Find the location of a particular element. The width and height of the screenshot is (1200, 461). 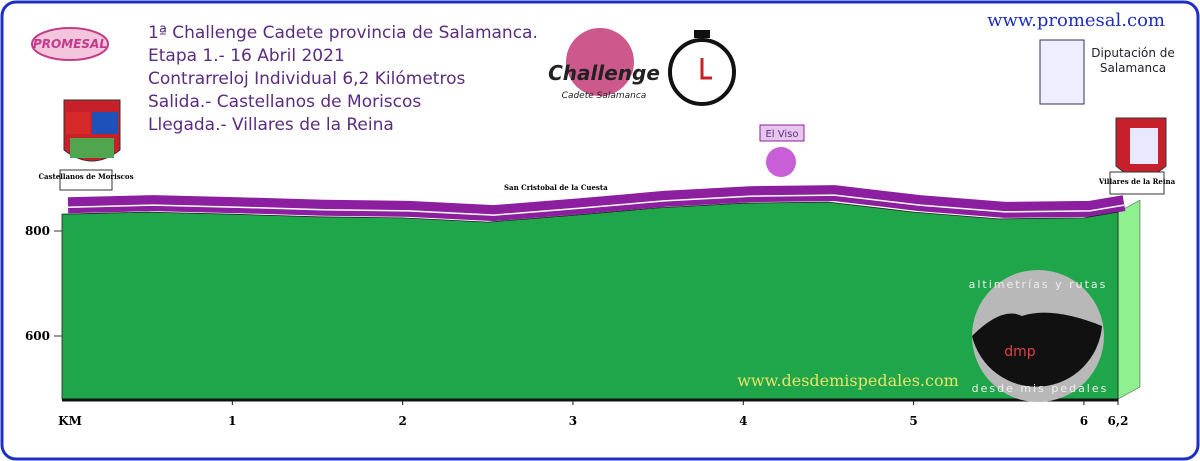

road-band is located at coordinates (596, 203).